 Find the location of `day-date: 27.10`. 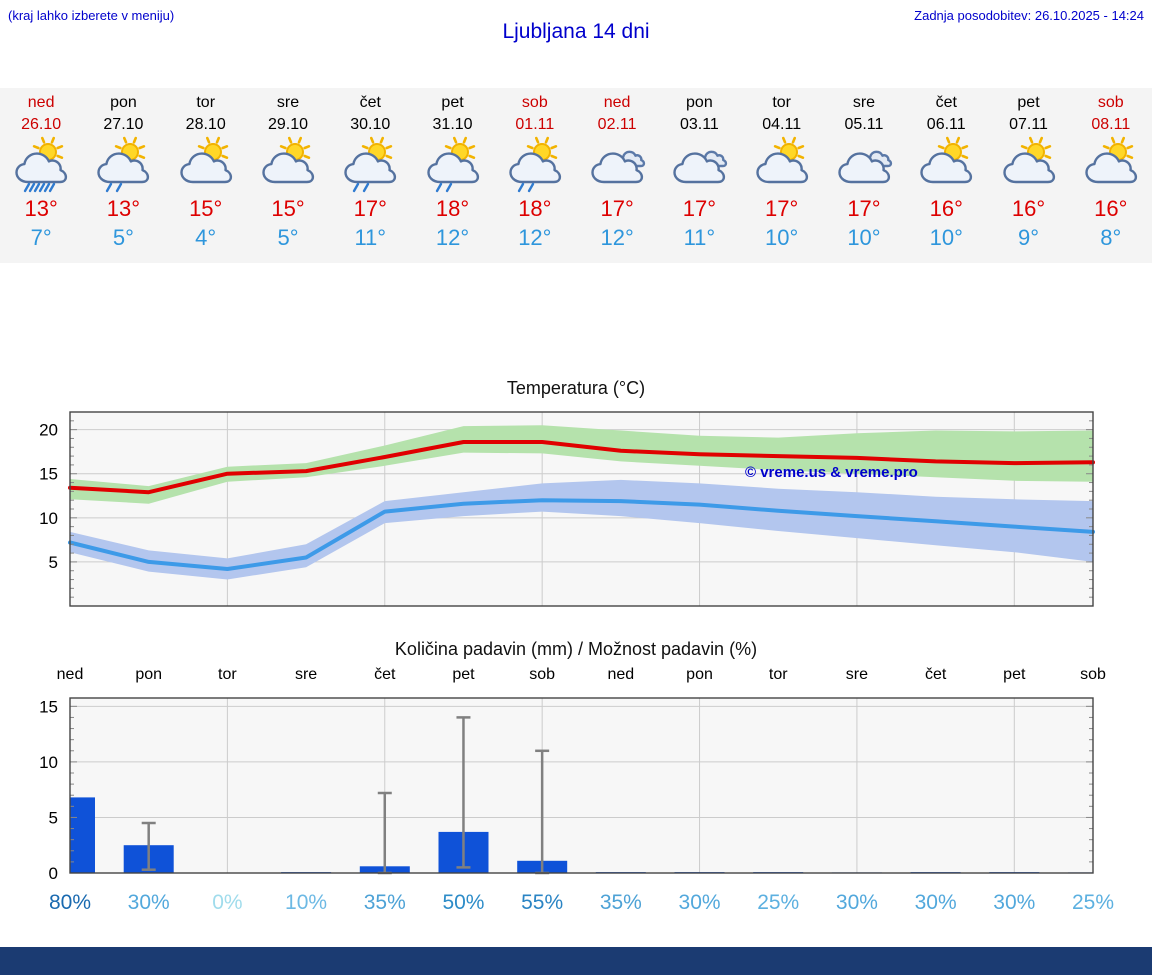

day-date: 27.10 is located at coordinates (123, 124).